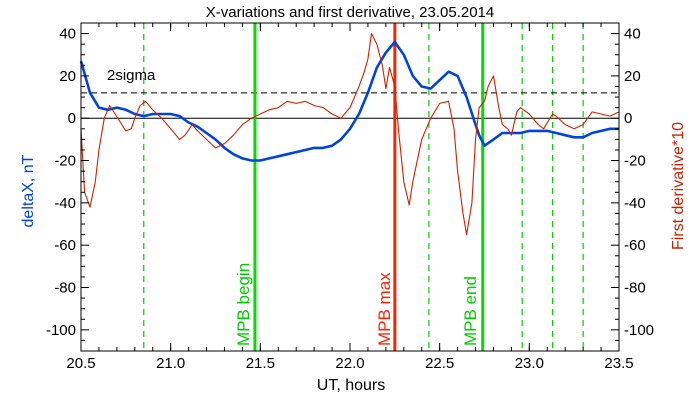  Describe the element at coordinates (678, 186) in the screenshot. I see `y-axis-label-right: First derivative*10` at that location.